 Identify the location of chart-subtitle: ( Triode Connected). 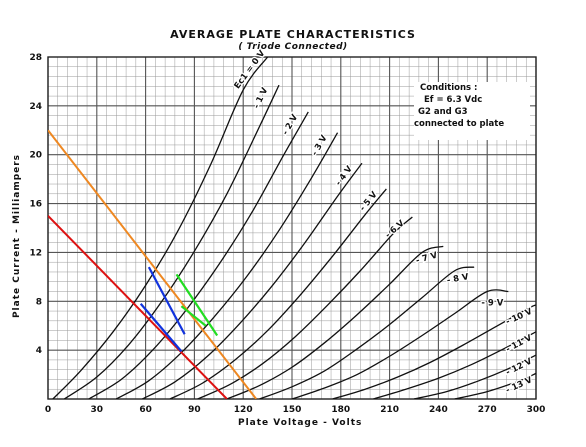
(293, 47).